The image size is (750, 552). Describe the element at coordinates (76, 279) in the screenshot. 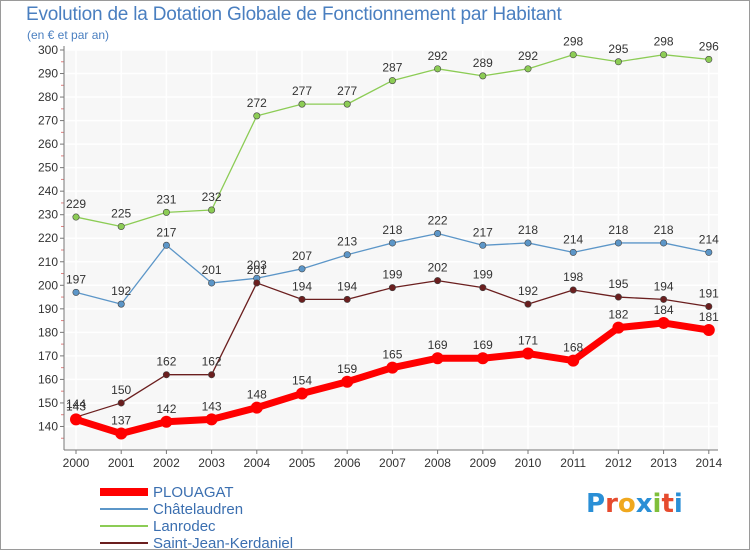

I see `data-label-ch-telaudren: 197` at that location.